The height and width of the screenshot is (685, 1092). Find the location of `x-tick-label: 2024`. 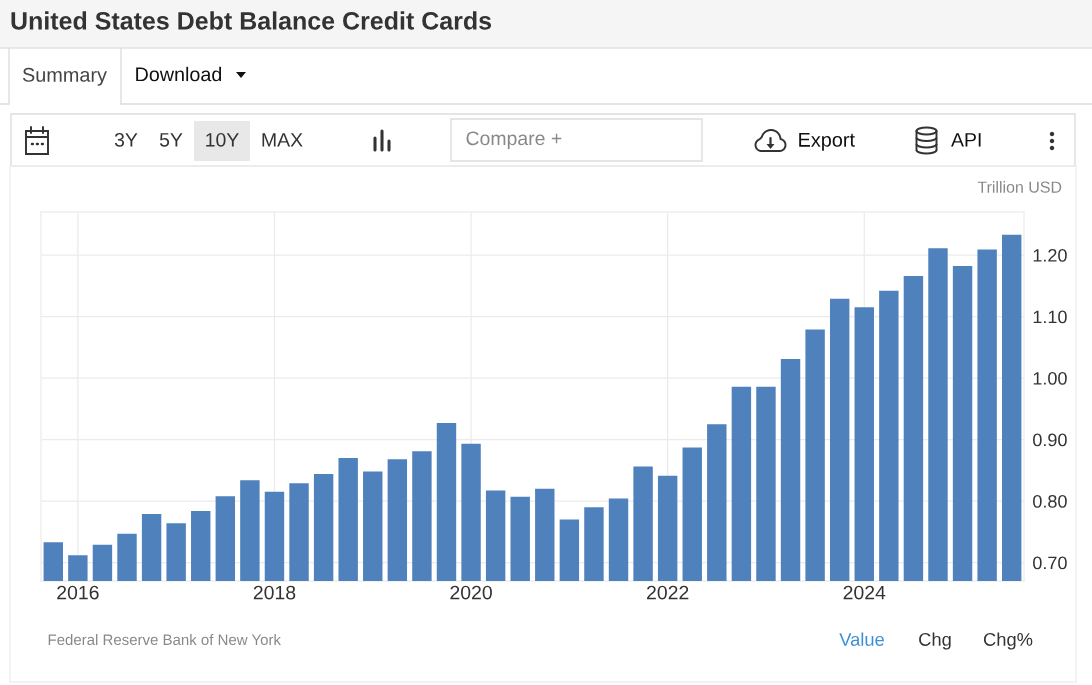

x-tick-label: 2024 is located at coordinates (864, 592).